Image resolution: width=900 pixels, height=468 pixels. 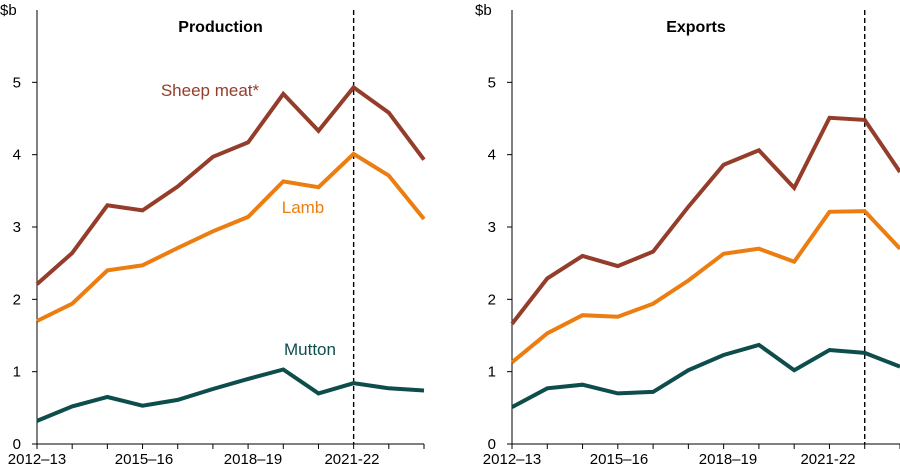 I want to click on panel-title: Exports, so click(x=696, y=27).